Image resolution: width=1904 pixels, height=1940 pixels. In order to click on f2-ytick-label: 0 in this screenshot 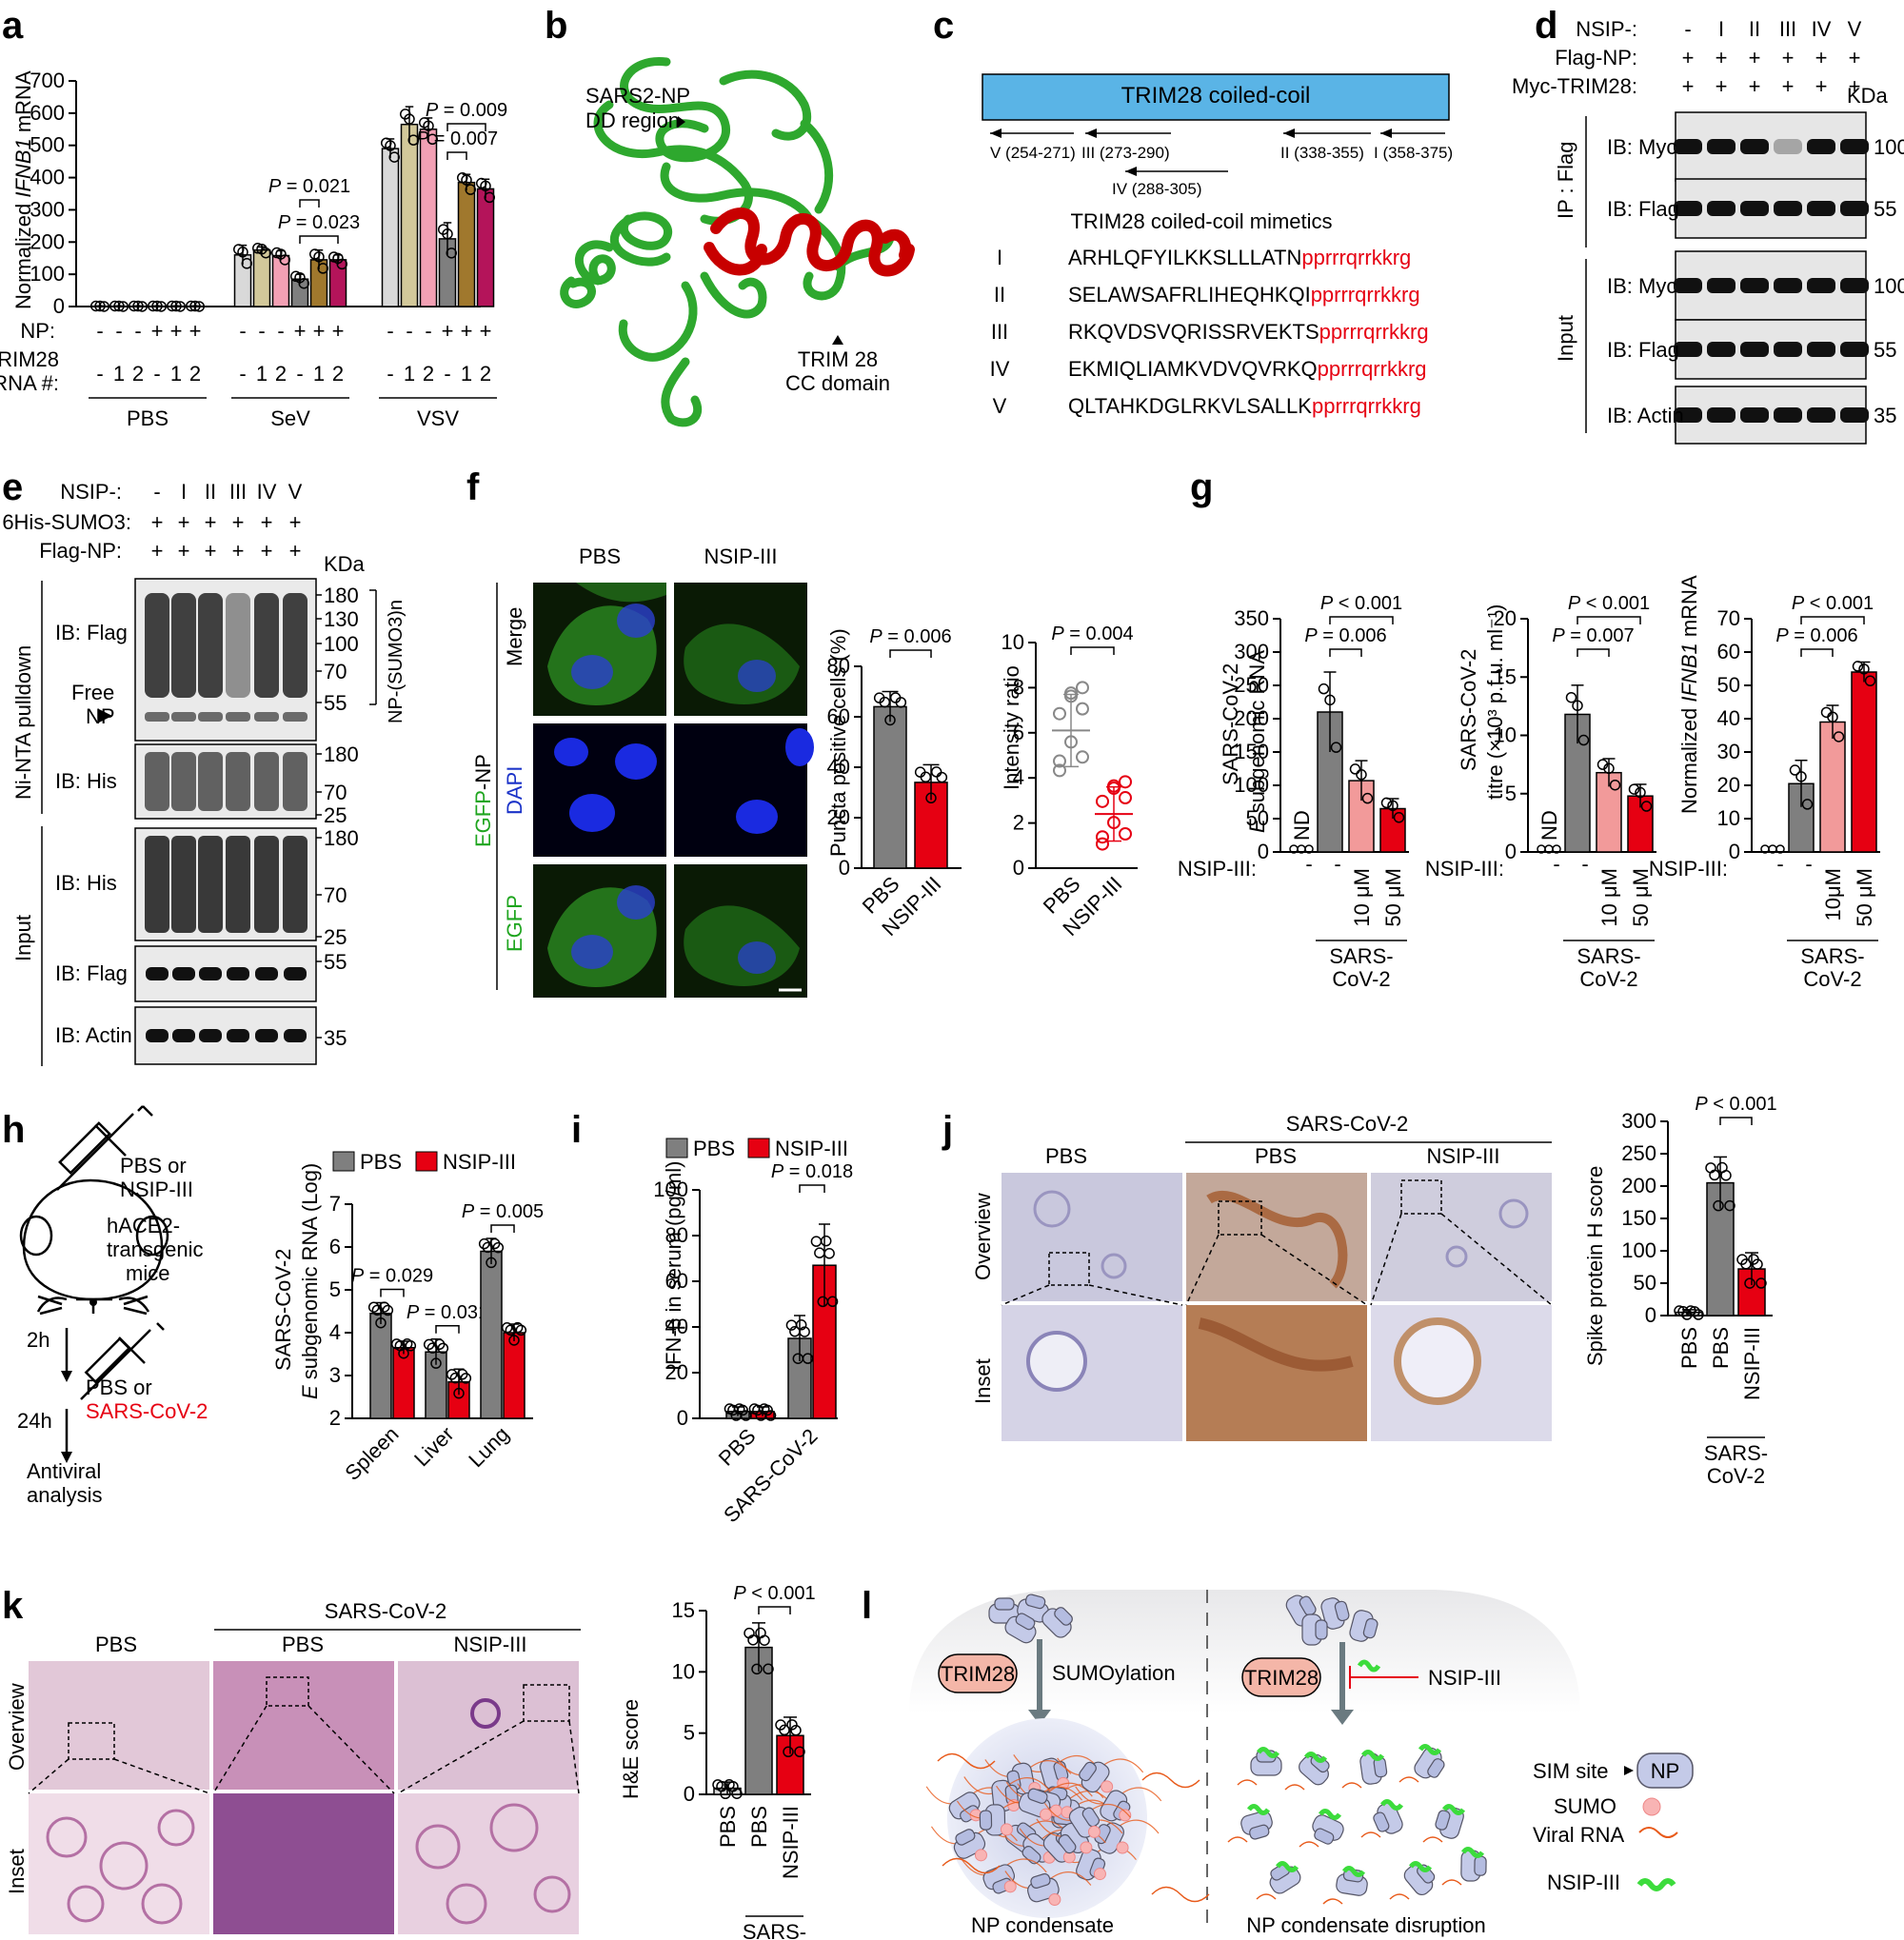, I will do `click(1019, 868)`.